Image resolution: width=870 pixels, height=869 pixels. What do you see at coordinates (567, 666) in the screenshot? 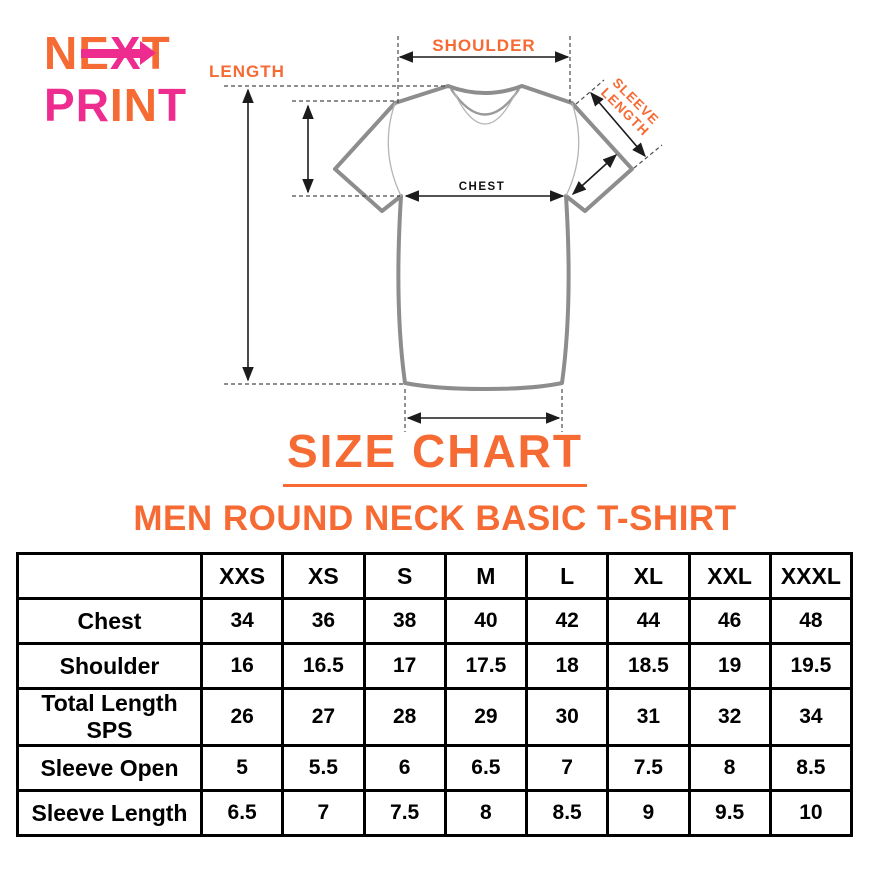
I see `size-value-cell: 18` at bounding box center [567, 666].